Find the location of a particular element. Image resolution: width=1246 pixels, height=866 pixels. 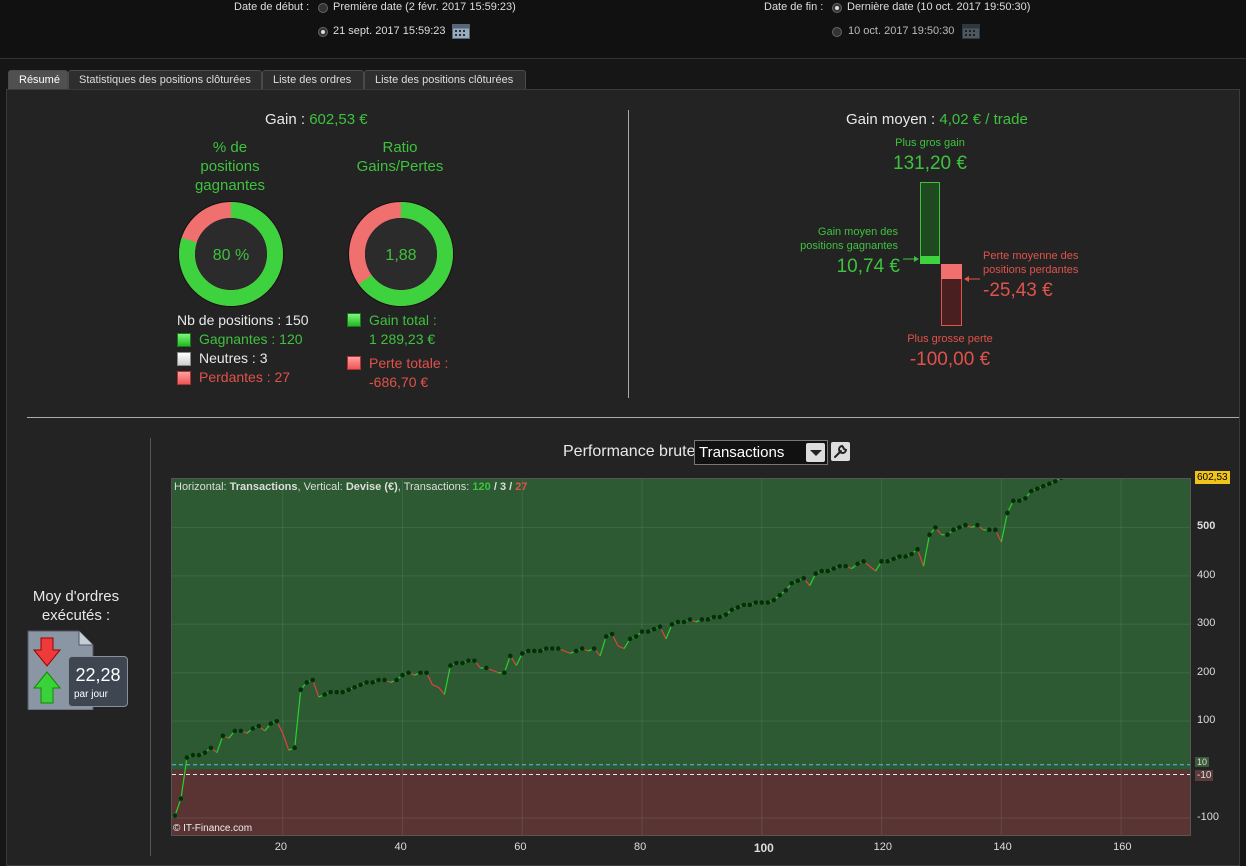

start-custom-date-radio is located at coordinates (323, 32).